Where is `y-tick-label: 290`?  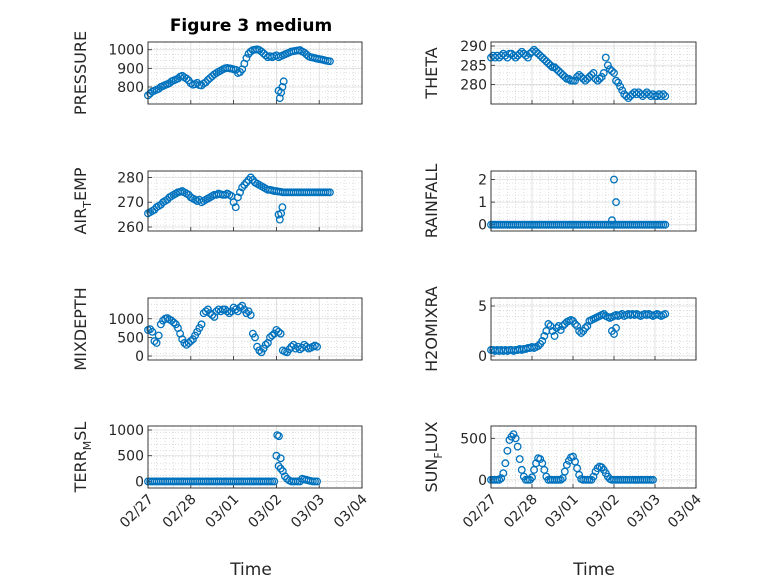 y-tick-label: 290 is located at coordinates (473, 47).